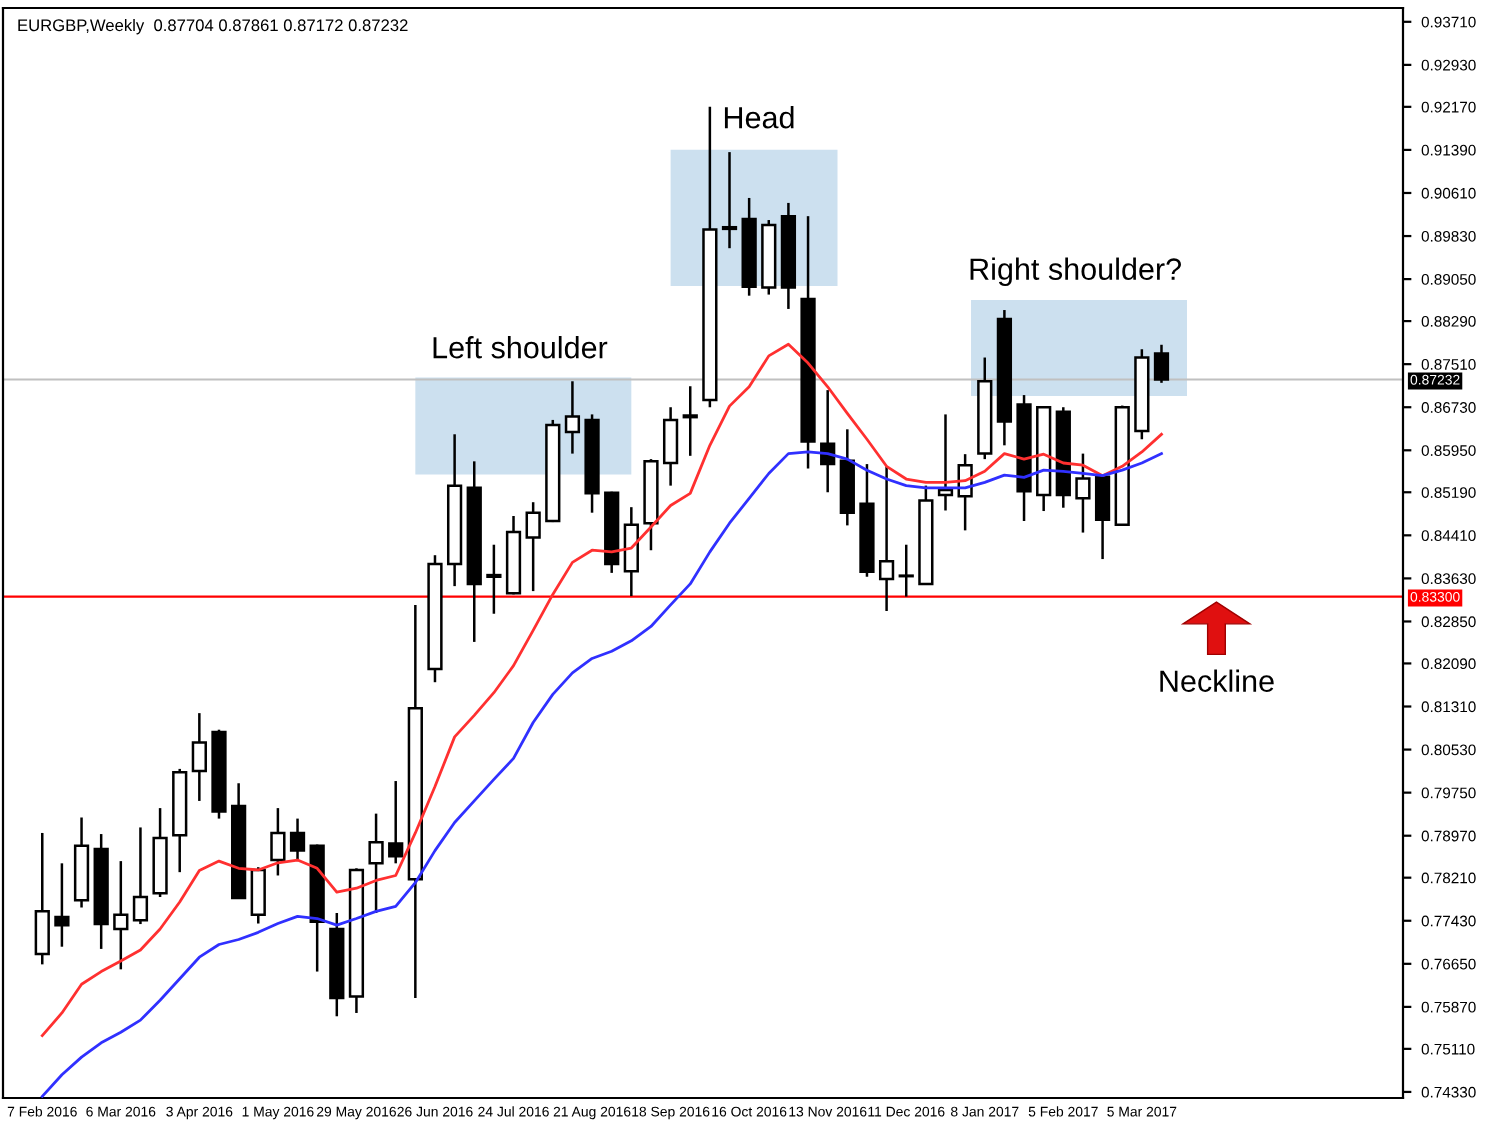  What do you see at coordinates (213, 26) in the screenshot?
I see `text: EURGBP,Weekly 0.87704 0.87861 0.87172 0.87232` at bounding box center [213, 26].